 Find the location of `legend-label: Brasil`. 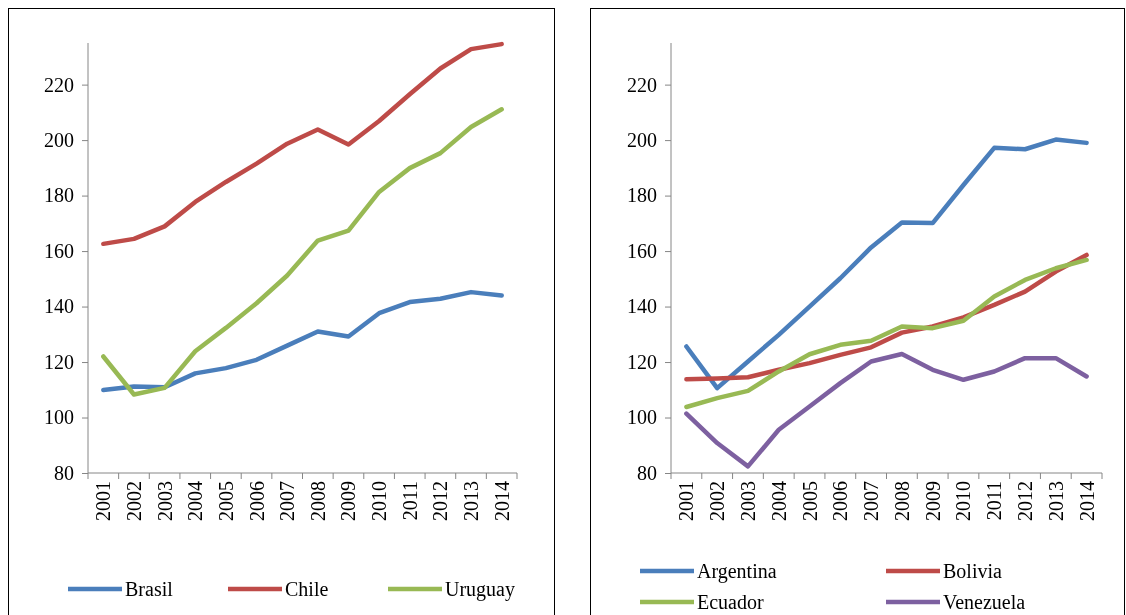

legend-label: Brasil is located at coordinates (149, 589).